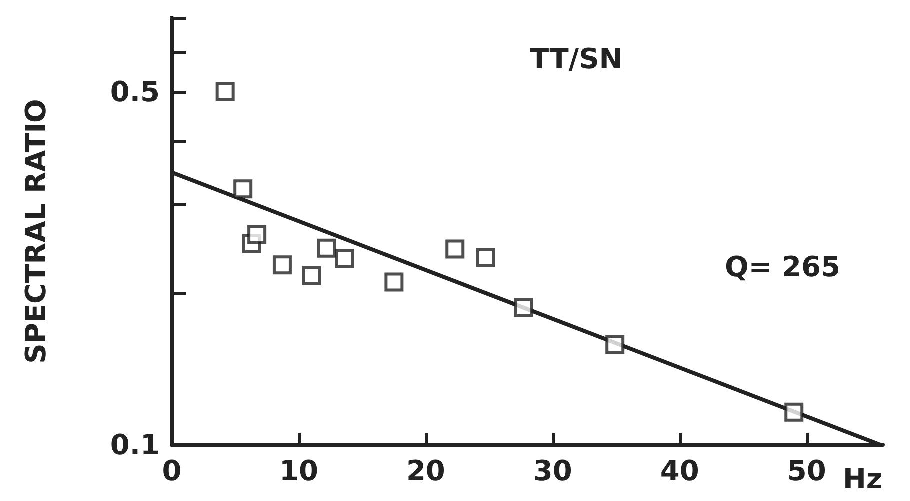 This screenshot has height=501, width=910. What do you see at coordinates (806, 471) in the screenshot?
I see `x-tick-label: 50` at bounding box center [806, 471].